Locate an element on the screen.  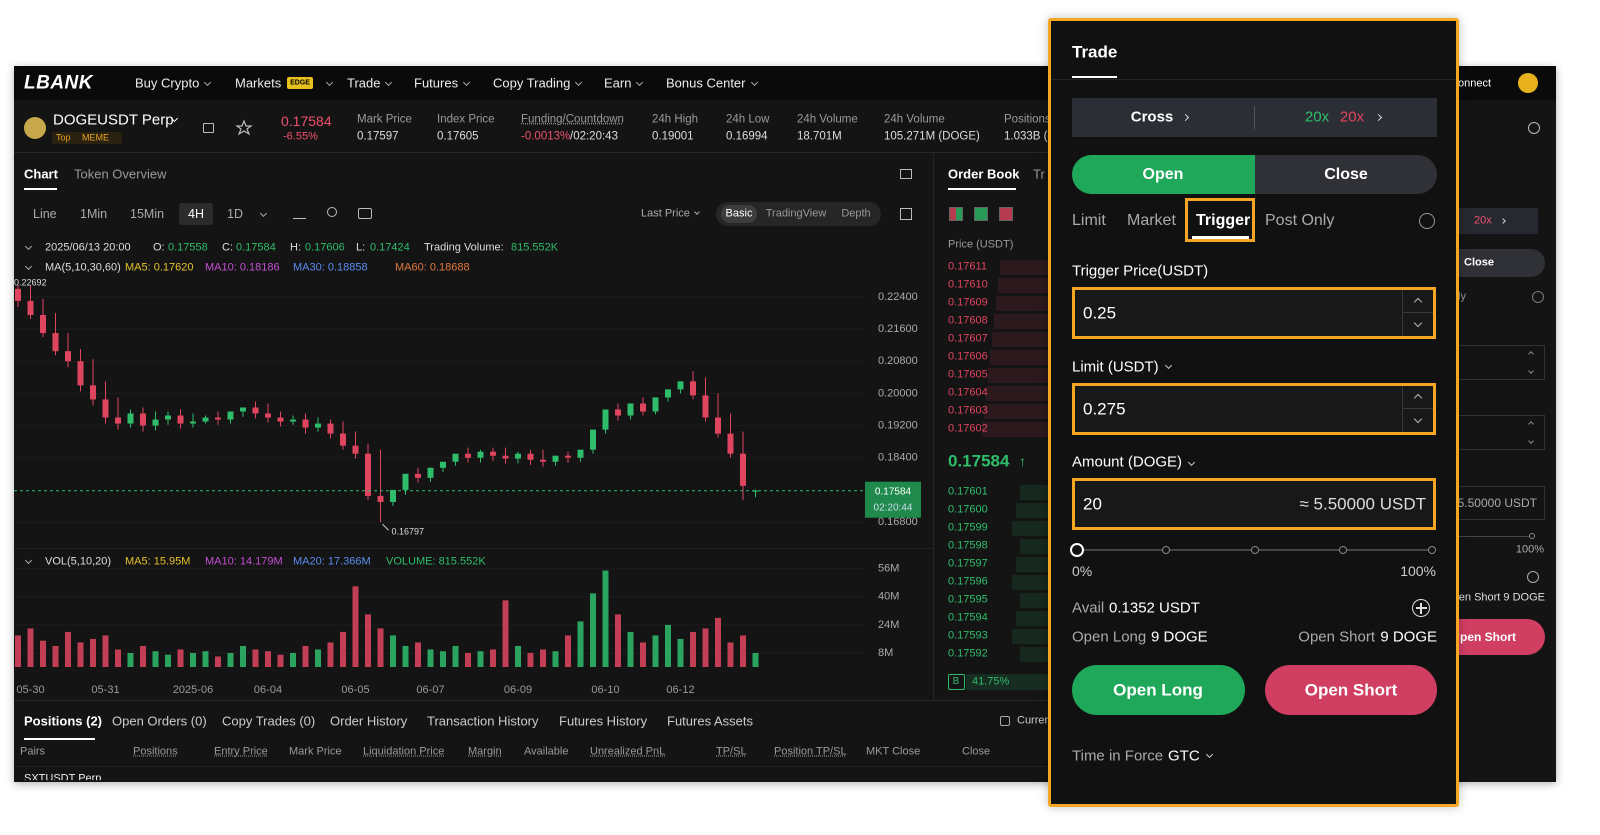
nav-item: Earn is located at coordinates (618, 83).